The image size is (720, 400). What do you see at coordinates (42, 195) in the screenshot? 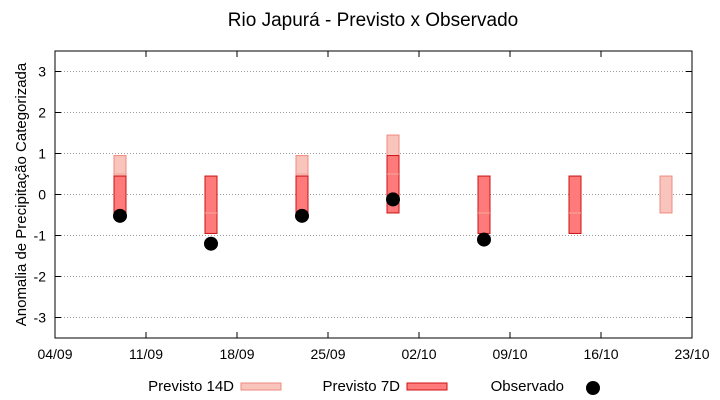
I see `y-tick-label: 0` at bounding box center [42, 195].